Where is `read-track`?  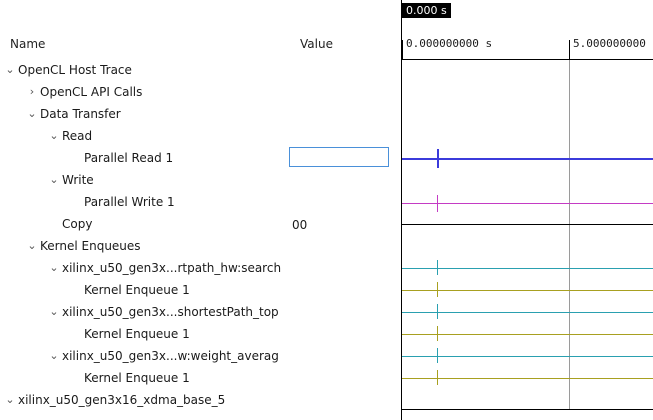 read-track is located at coordinates (527, 159).